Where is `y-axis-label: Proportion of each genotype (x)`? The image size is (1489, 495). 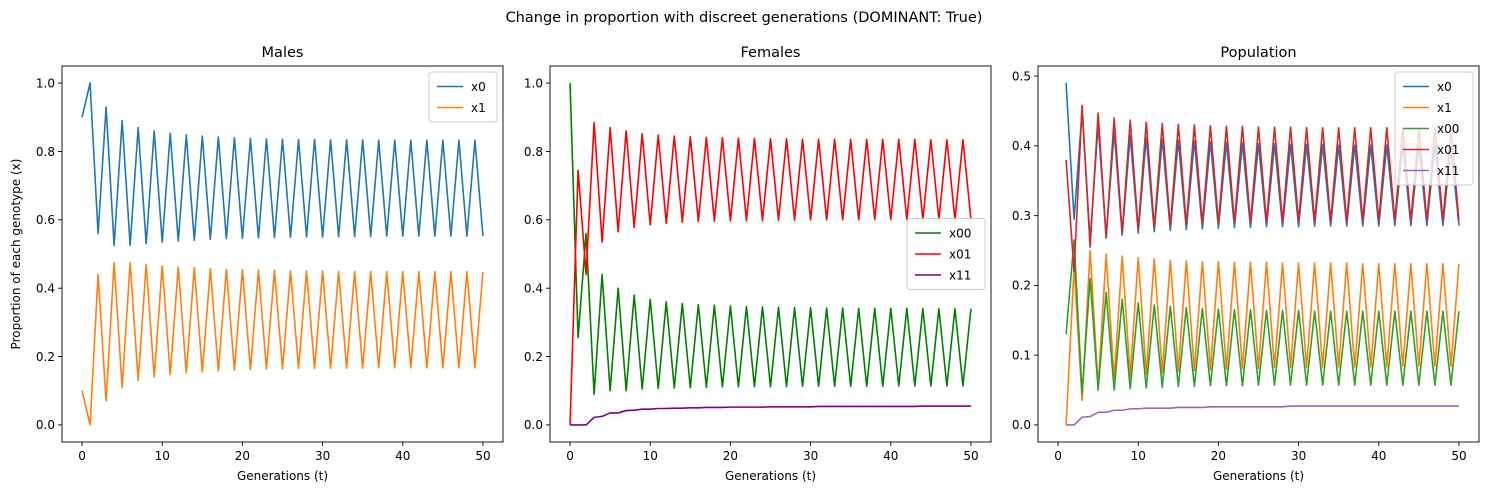
y-axis-label: Proportion of each genotype (x) is located at coordinates (16, 254).